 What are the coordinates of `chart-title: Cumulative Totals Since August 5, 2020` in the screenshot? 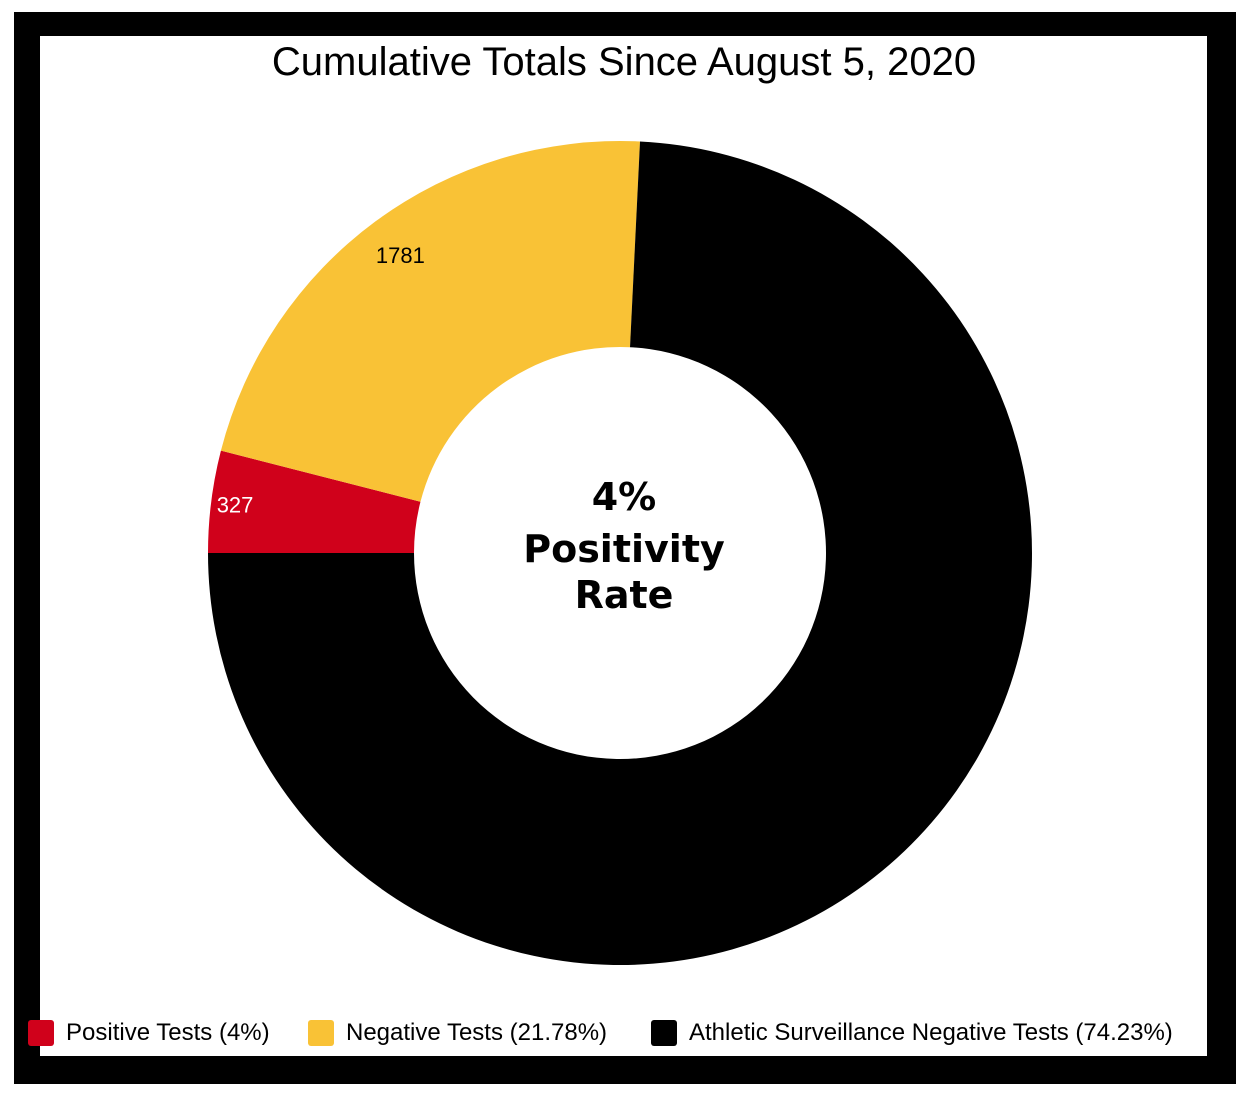 It's located at (624, 62).